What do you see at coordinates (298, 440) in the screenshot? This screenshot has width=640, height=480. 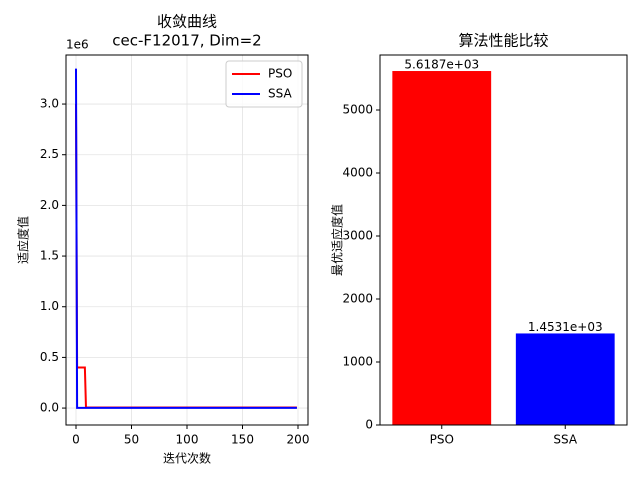 I see `x-tick-label: 200` at bounding box center [298, 440].